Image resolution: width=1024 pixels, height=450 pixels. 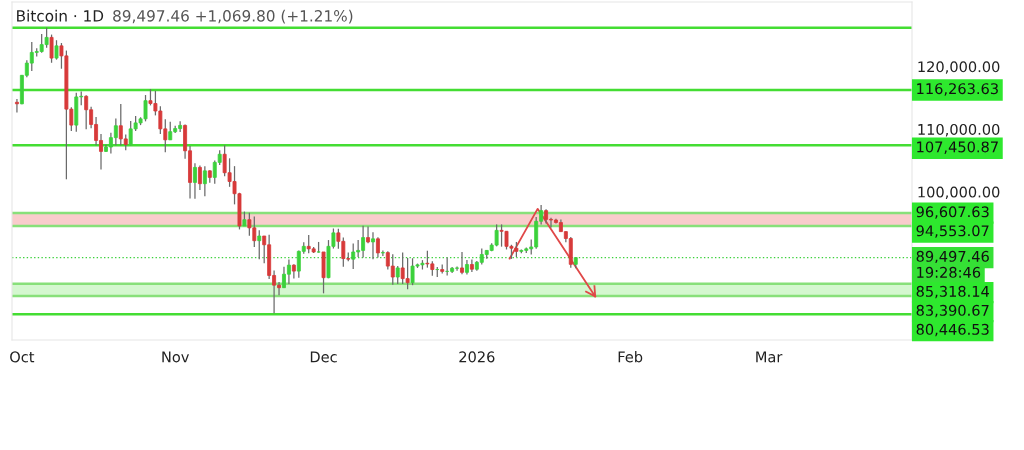 I want to click on ref-line-label: 96,607.63, so click(x=952, y=212).